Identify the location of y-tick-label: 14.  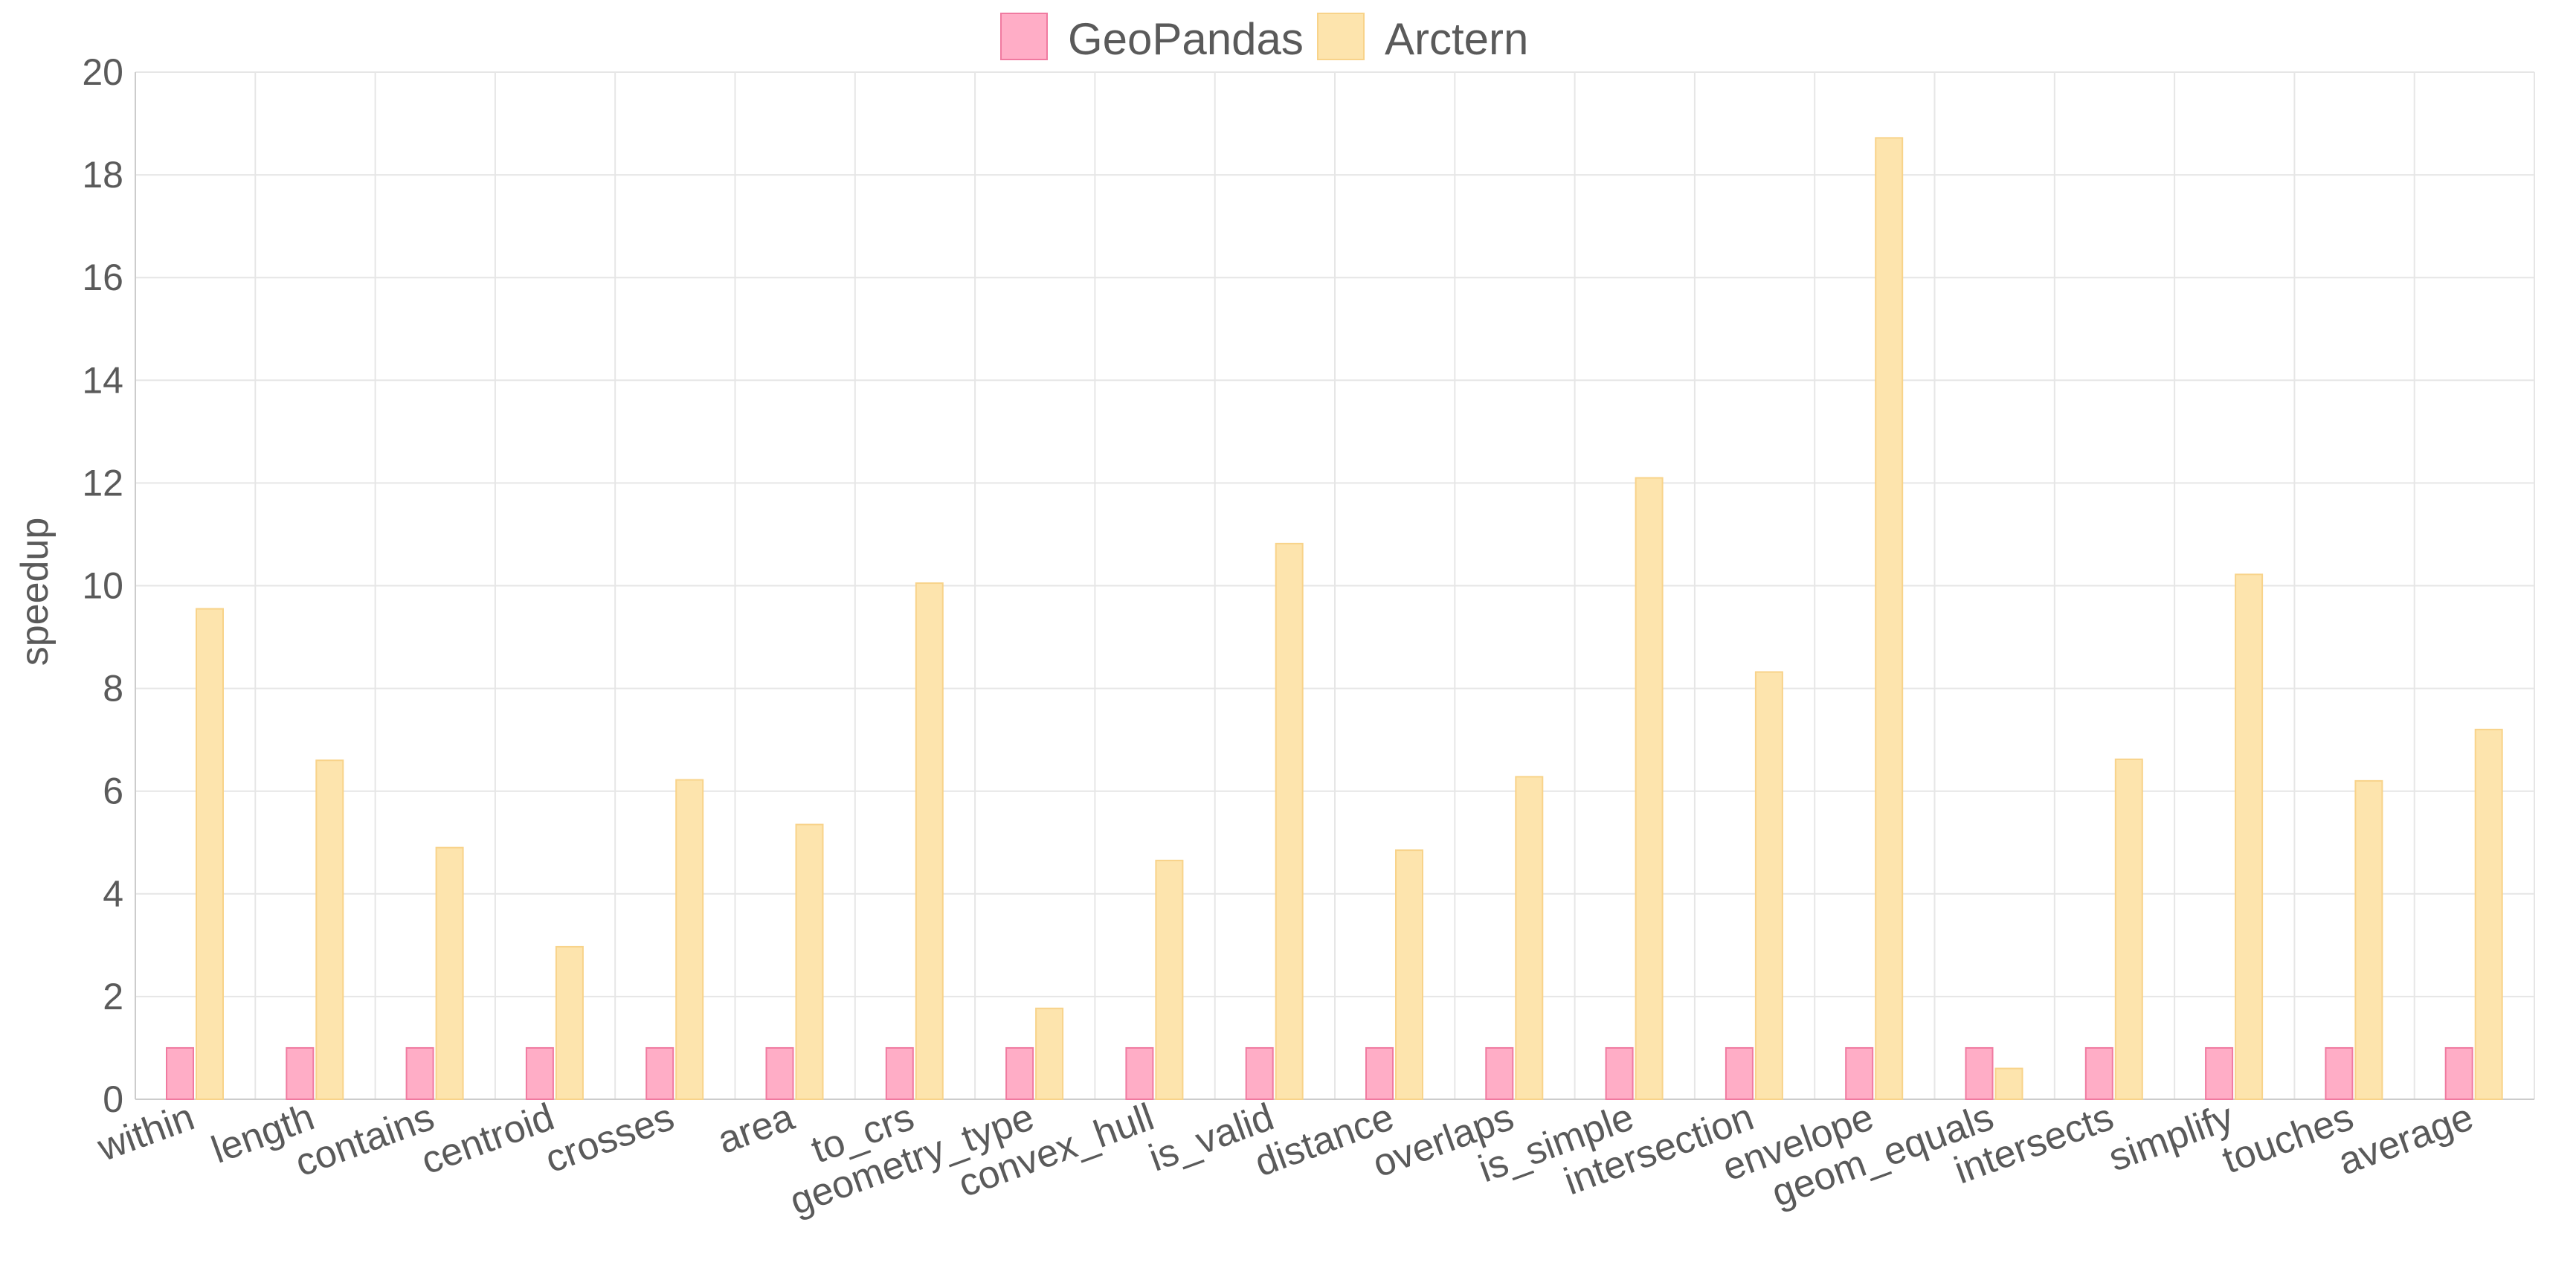
(102, 380).